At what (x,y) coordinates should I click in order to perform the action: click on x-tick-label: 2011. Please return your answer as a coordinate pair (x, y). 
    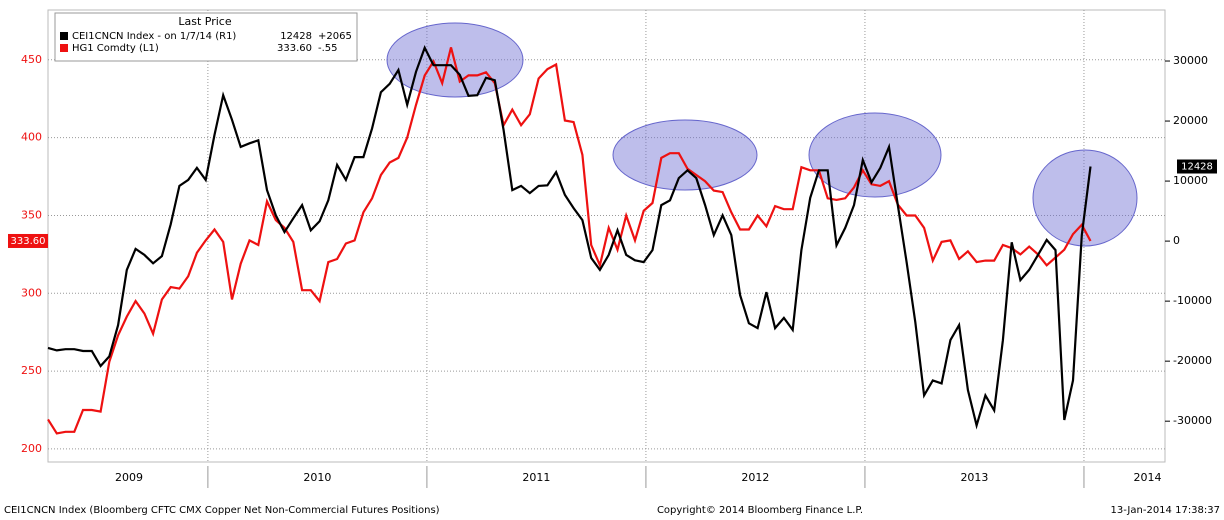
    Looking at the image, I should click on (536, 477).